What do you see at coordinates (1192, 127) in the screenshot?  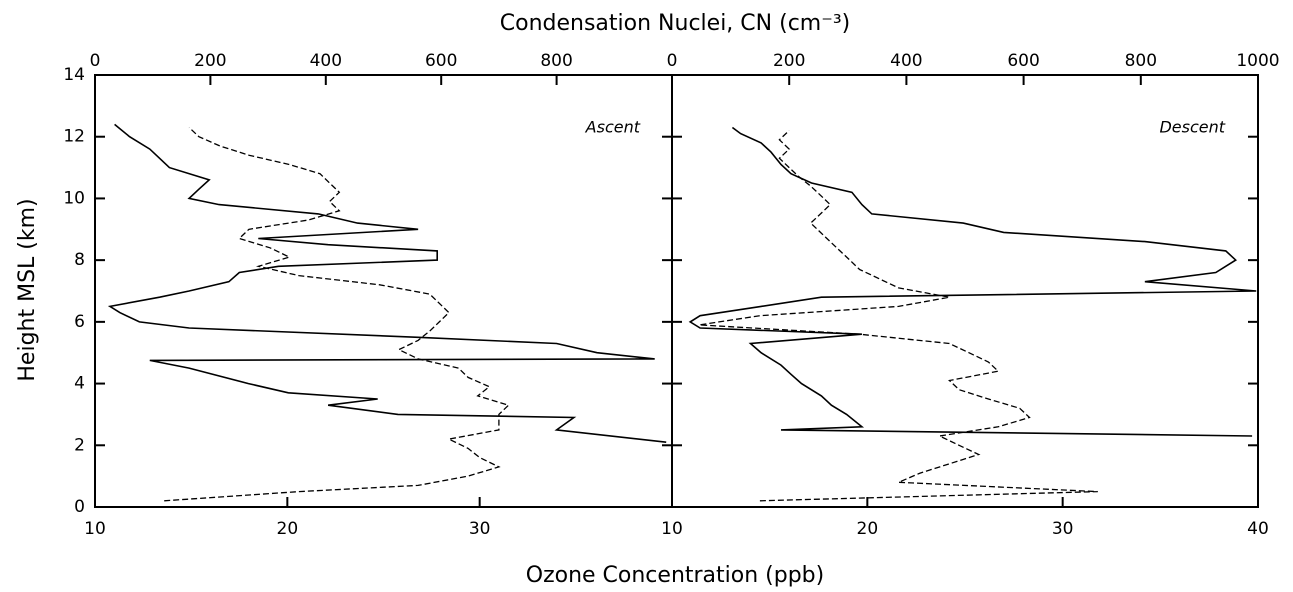 I see `panel-annotation: Descent` at bounding box center [1192, 127].